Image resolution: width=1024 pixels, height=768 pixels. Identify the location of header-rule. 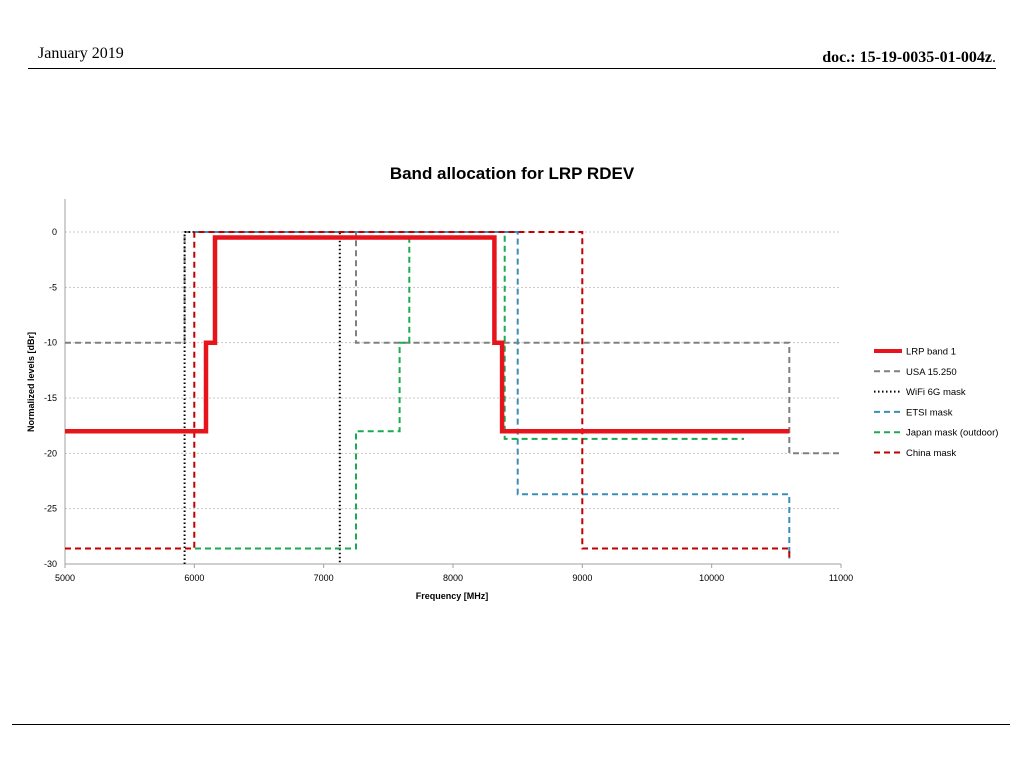
(512, 68).